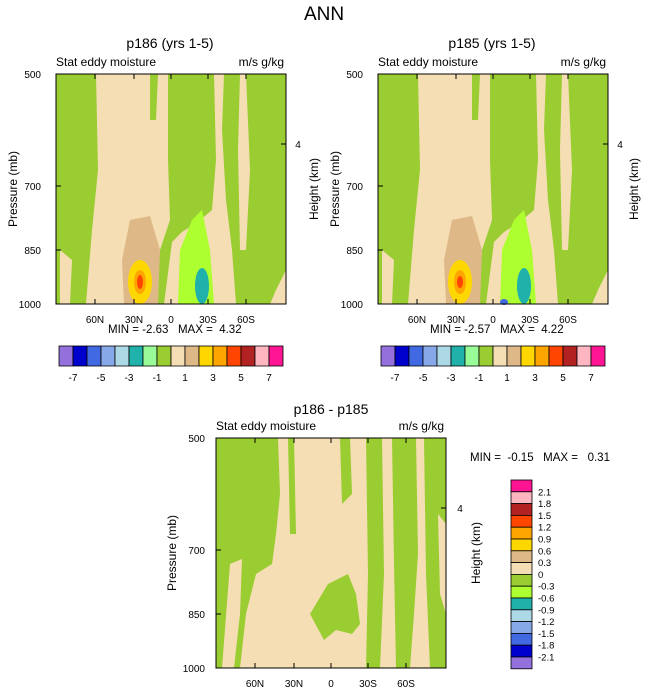  What do you see at coordinates (171, 378) in the screenshot?
I see `panel1-colorbar-labels: -7 -5 -3 -1 1 3 5 7` at bounding box center [171, 378].